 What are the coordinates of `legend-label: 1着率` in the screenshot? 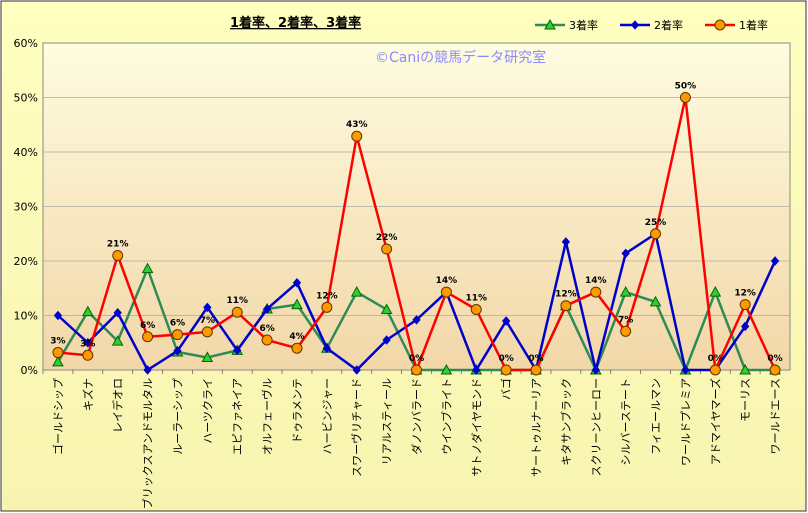 It's located at (753, 25).